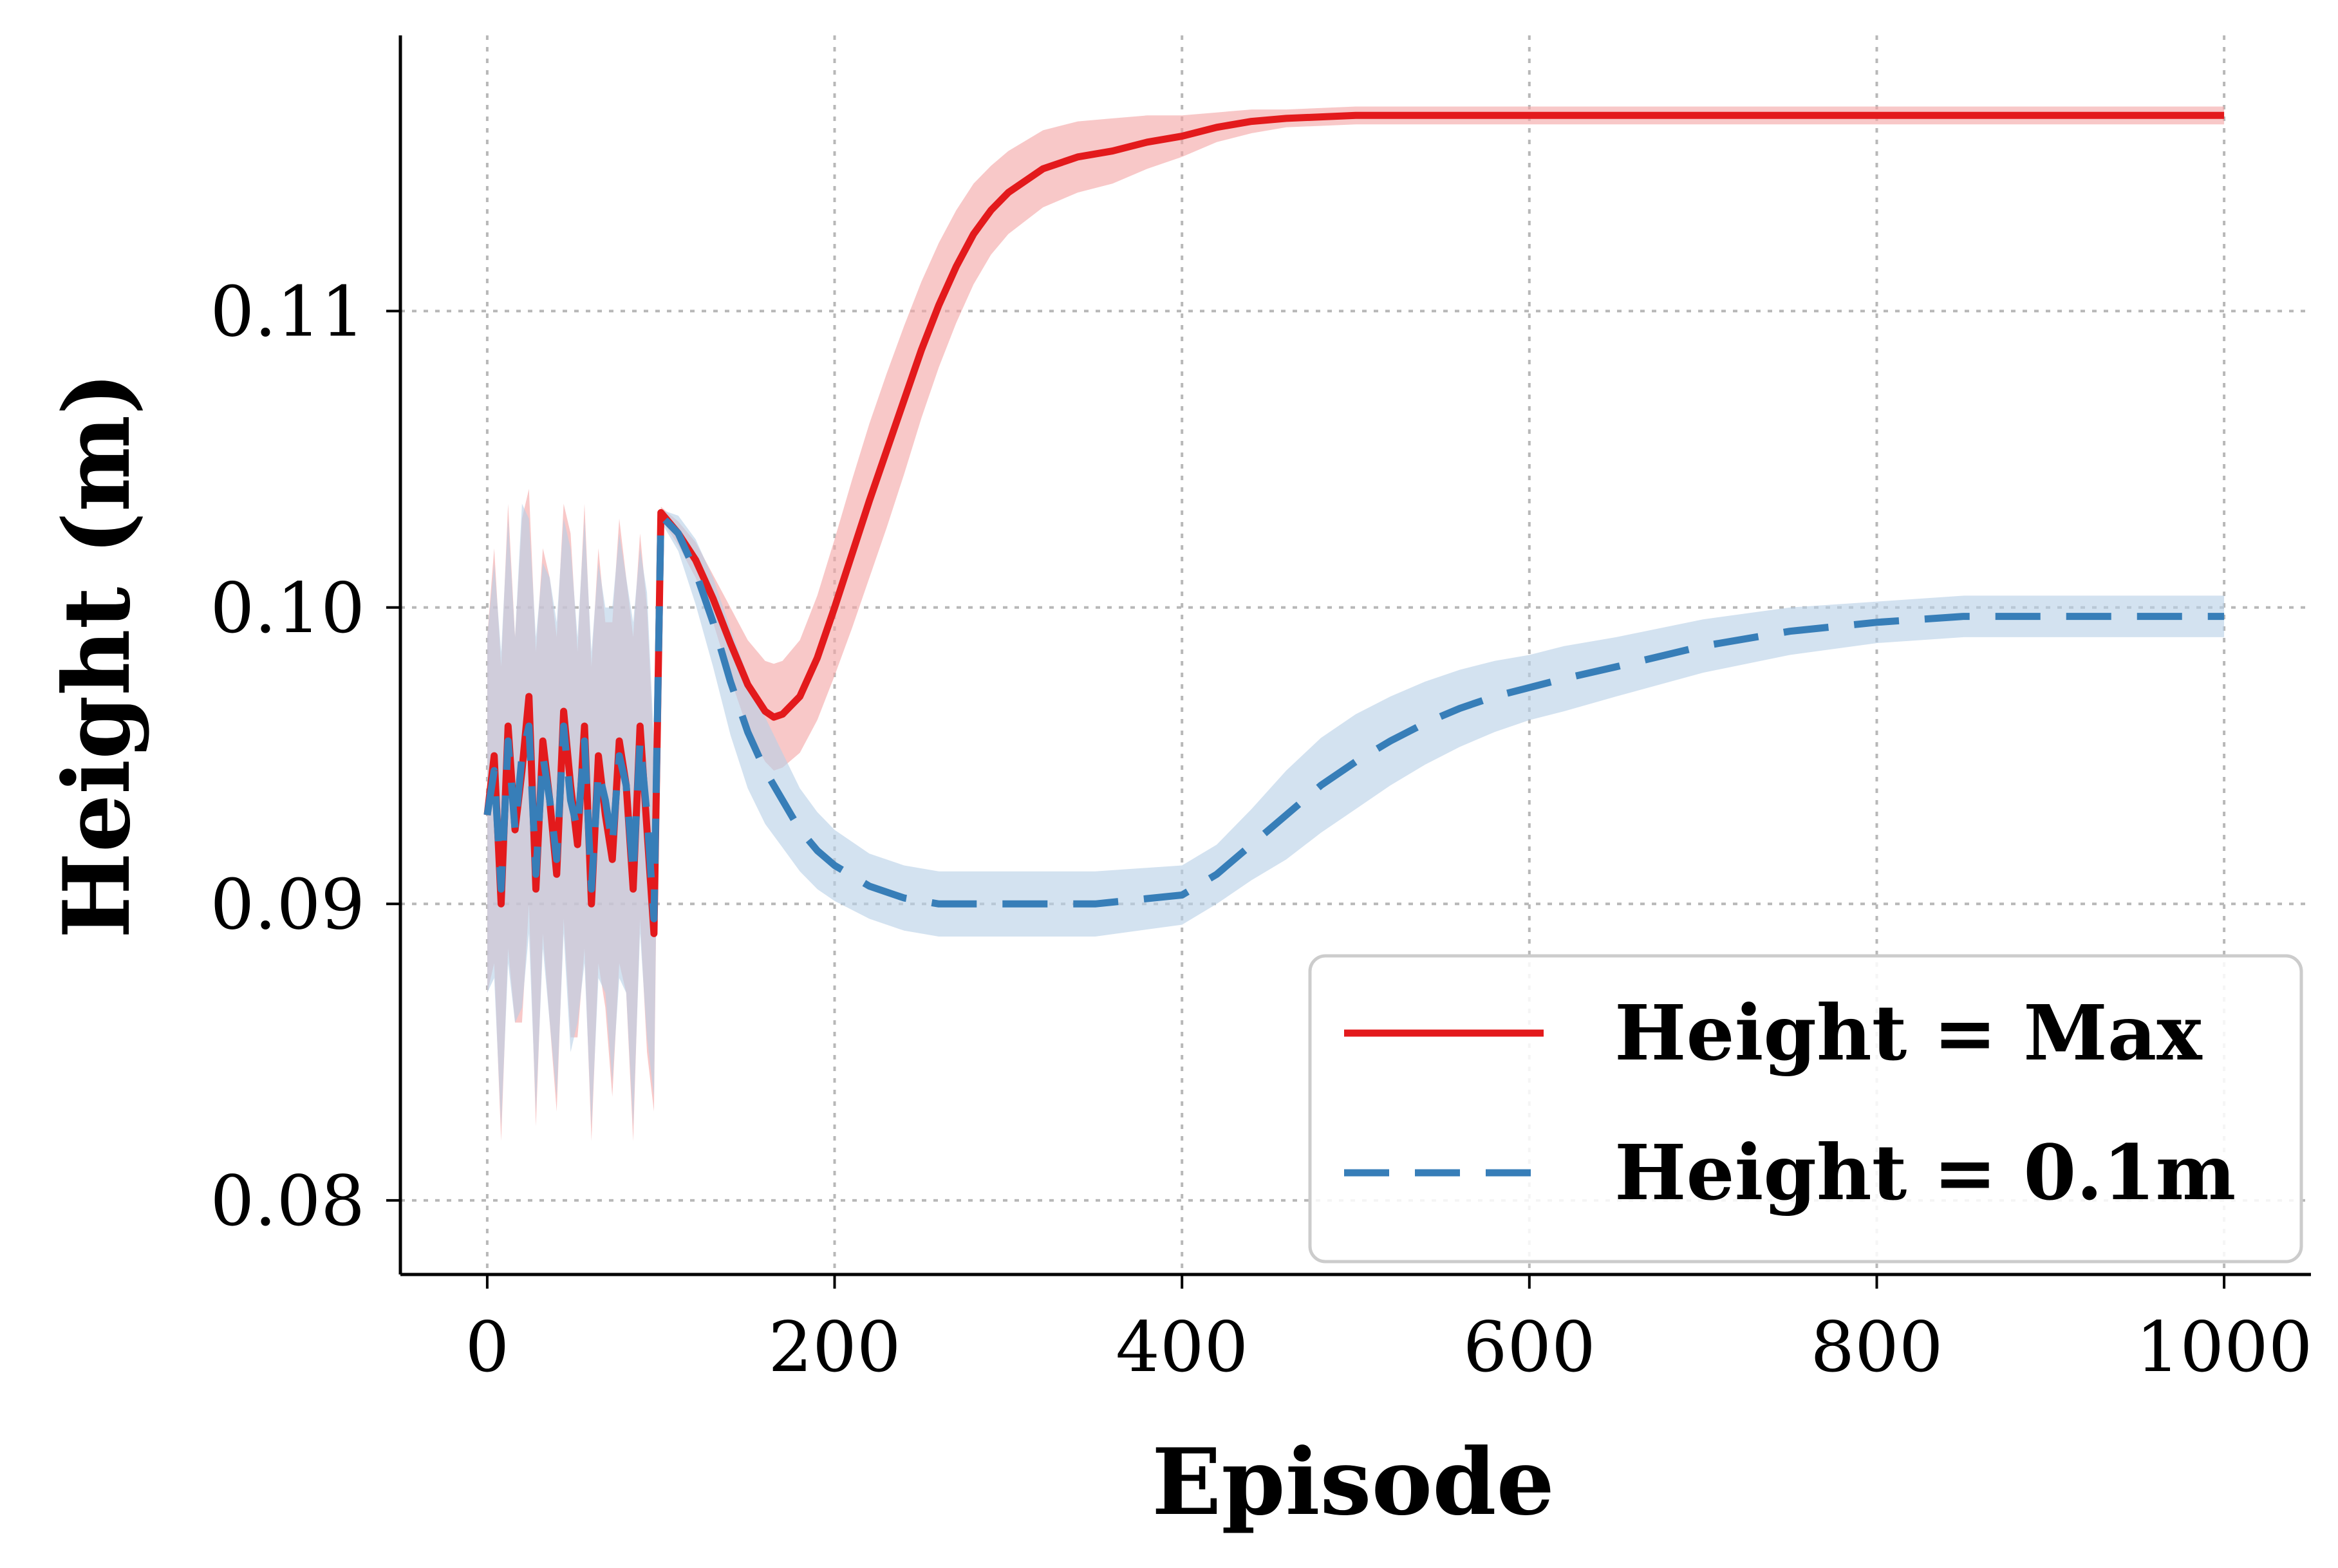 Image resolution: width=2338 pixels, height=1568 pixels. What do you see at coordinates (287, 904) in the screenshot?
I see `y-tick-label: 0.09` at bounding box center [287, 904].